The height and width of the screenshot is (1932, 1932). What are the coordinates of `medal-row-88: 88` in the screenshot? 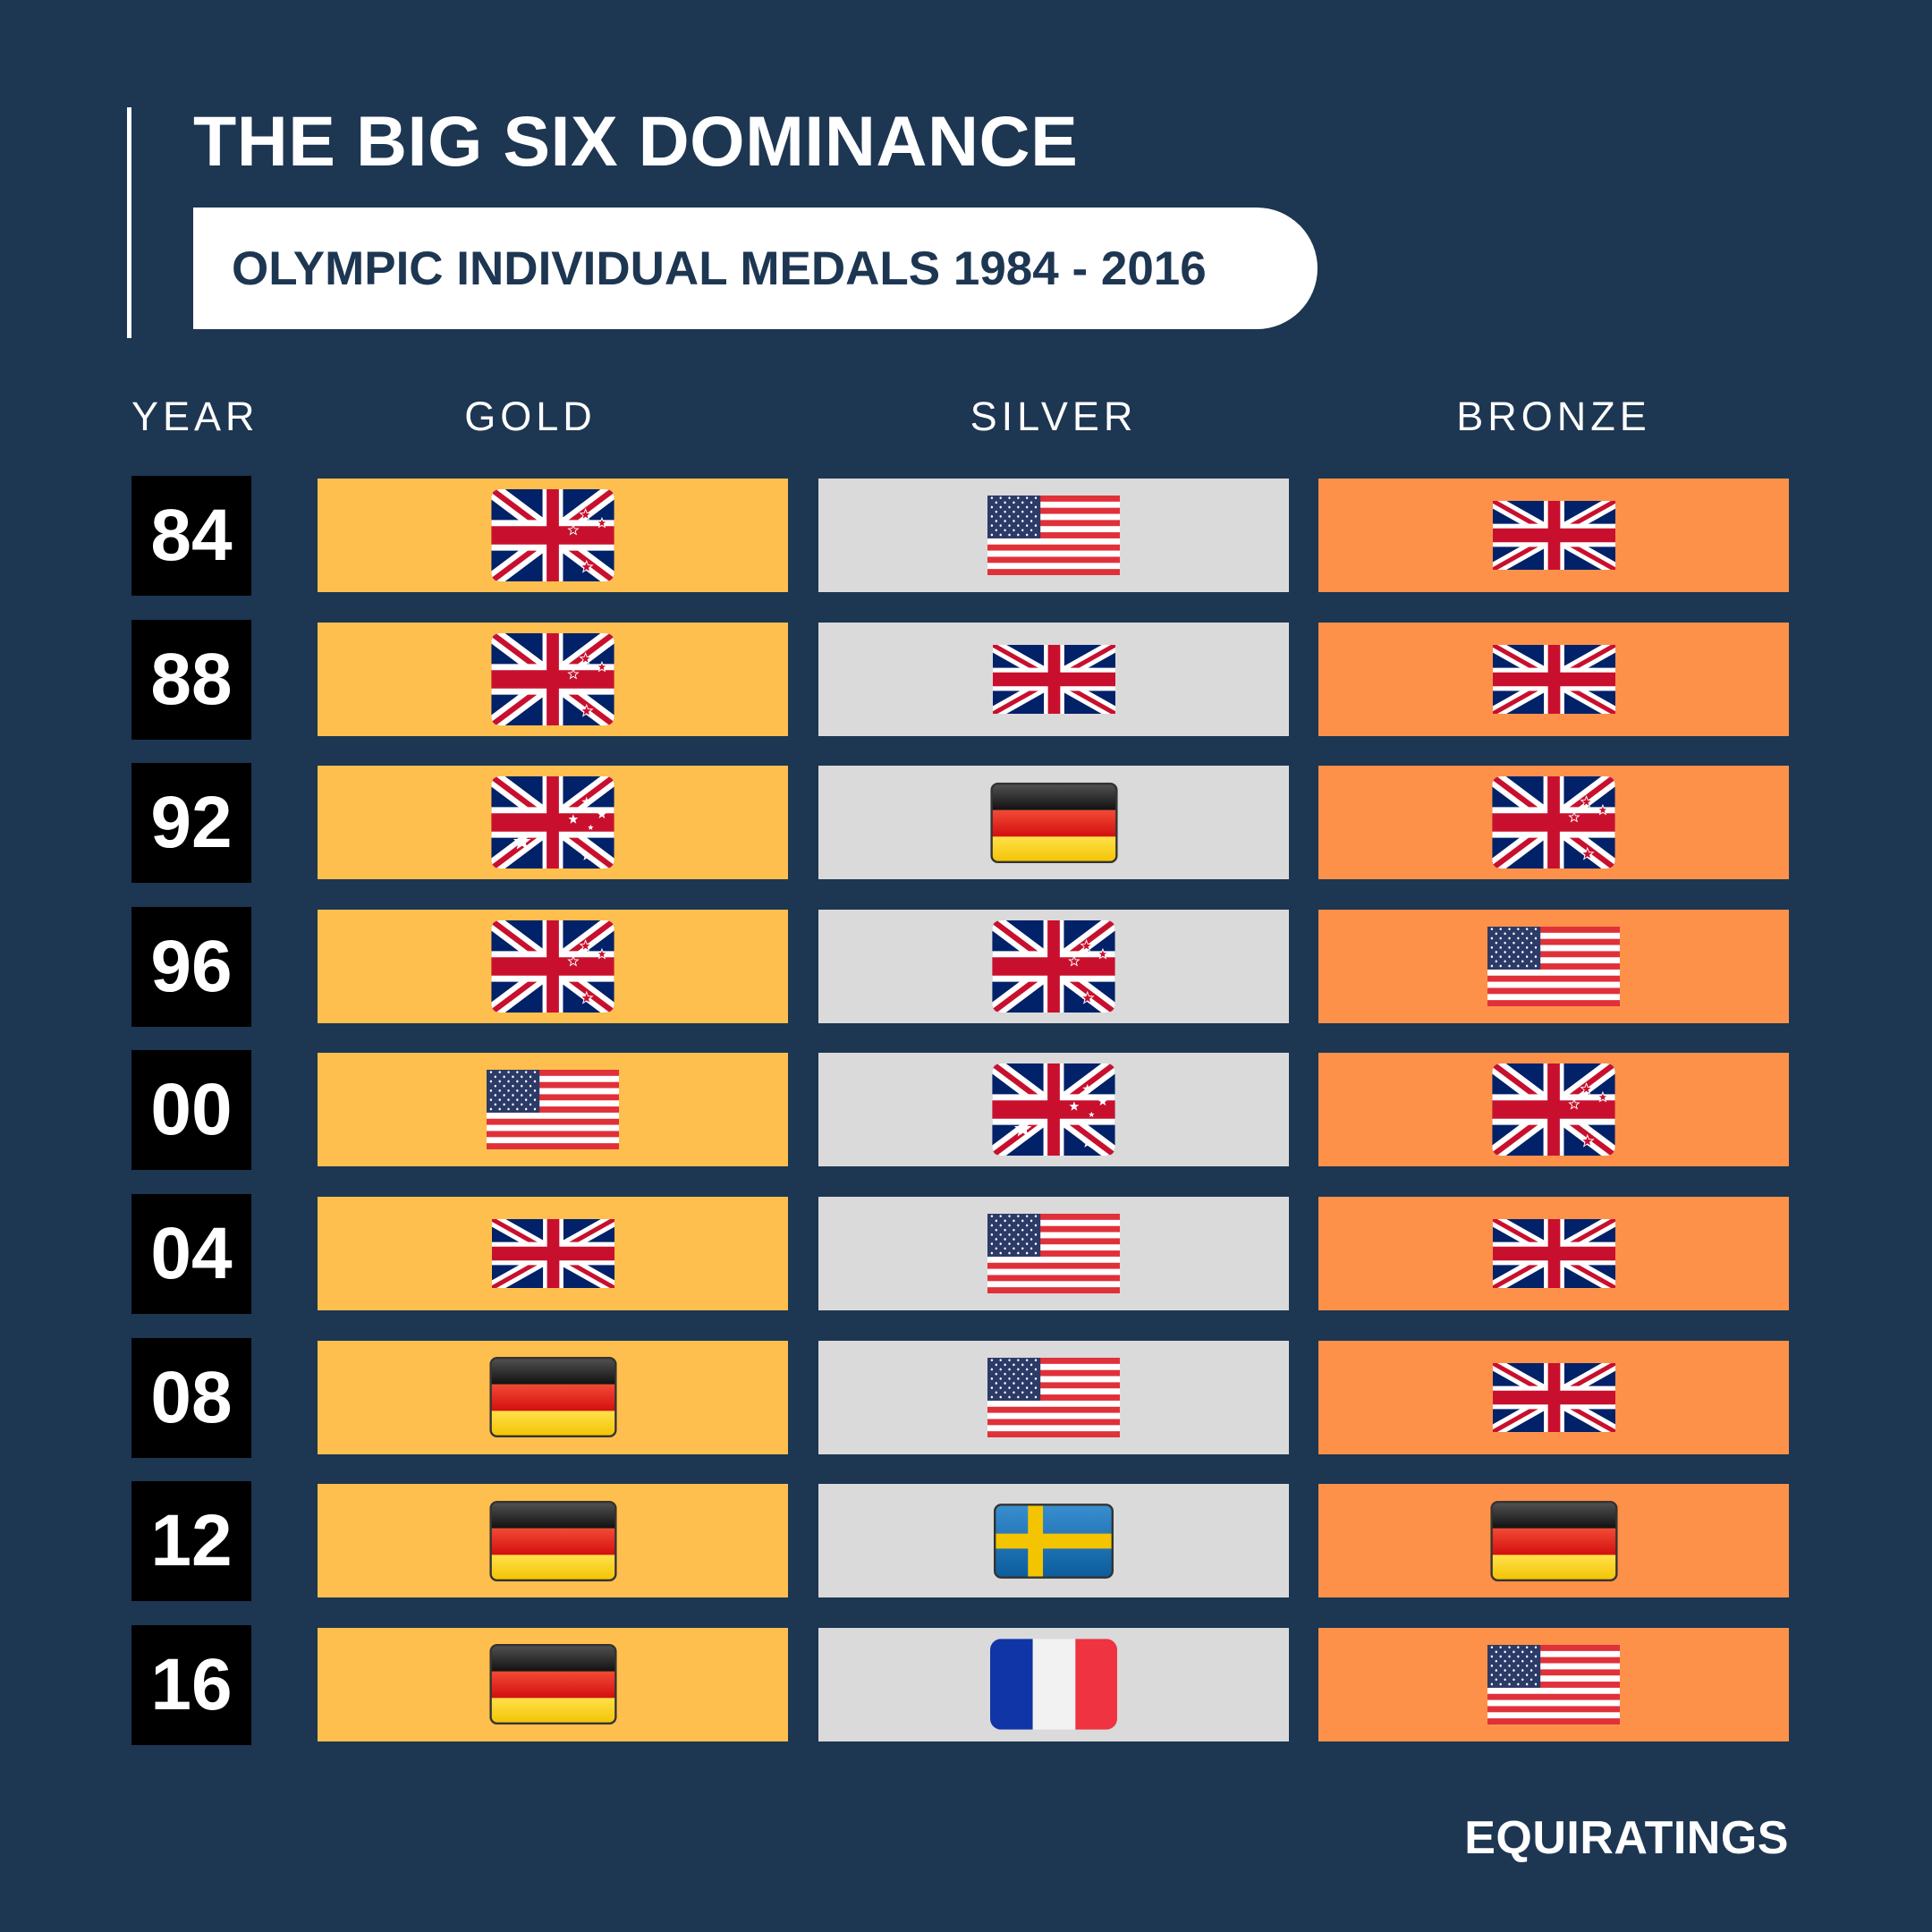 It's located at (966, 680).